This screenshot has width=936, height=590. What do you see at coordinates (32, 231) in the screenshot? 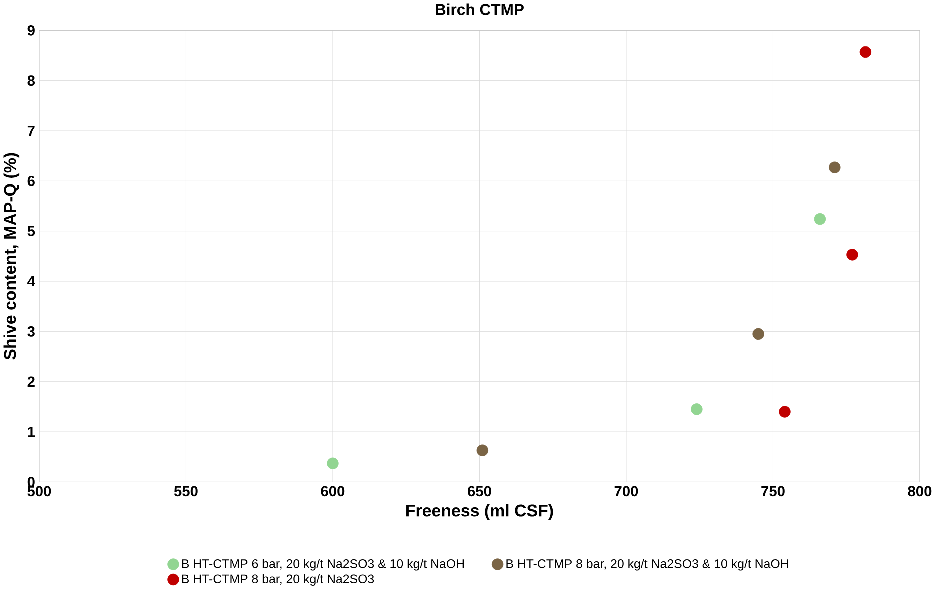
I see `y-tick-label: 5` at bounding box center [32, 231].